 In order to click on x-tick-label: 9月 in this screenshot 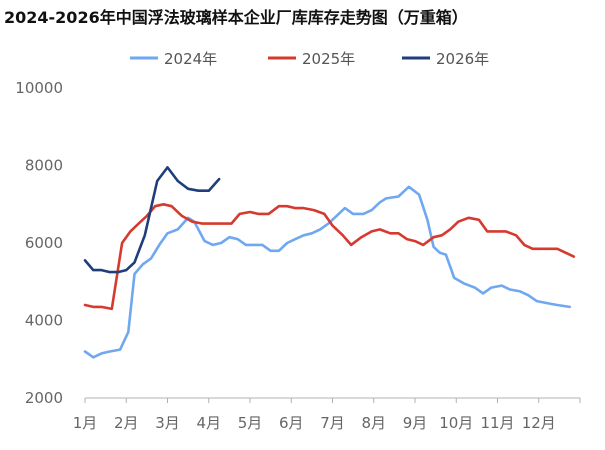, I will do `click(415, 423)`.